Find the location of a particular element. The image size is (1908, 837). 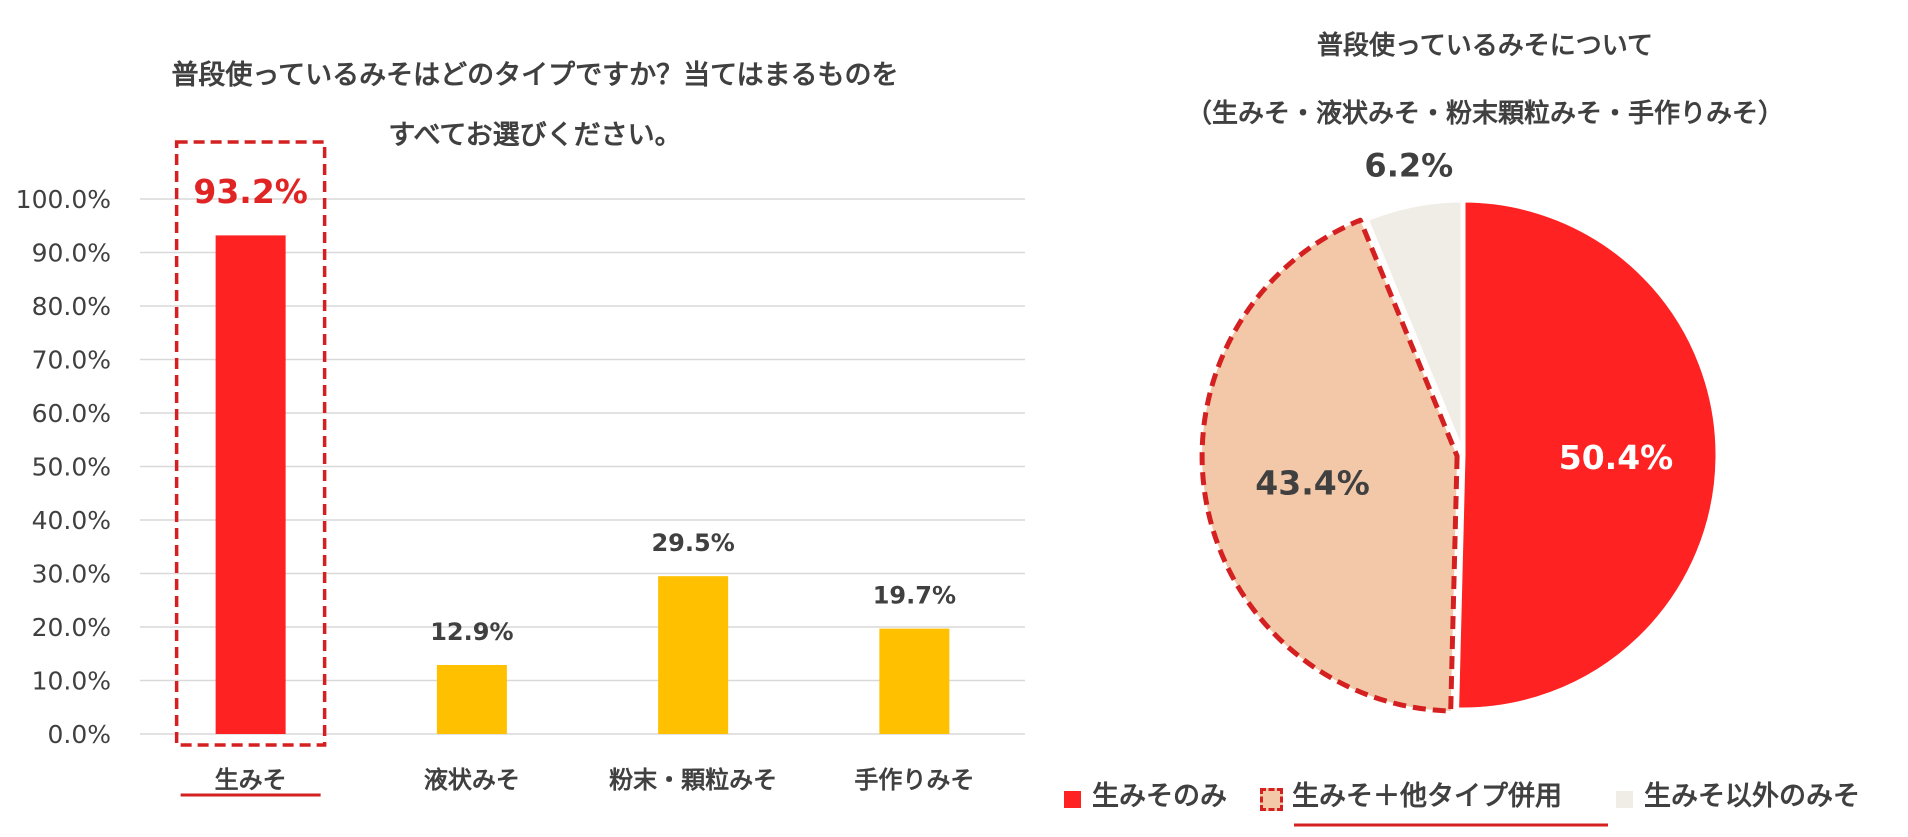

x-tick-label: 粉末・顆粒みそ is located at coordinates (693, 780).